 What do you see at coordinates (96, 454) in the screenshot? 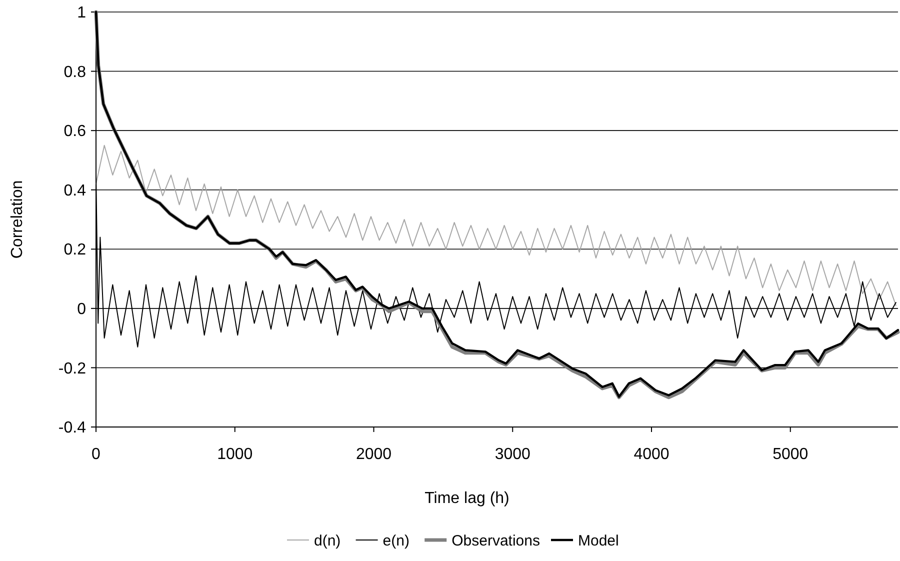
I see `x-tick-label: 0` at bounding box center [96, 454].